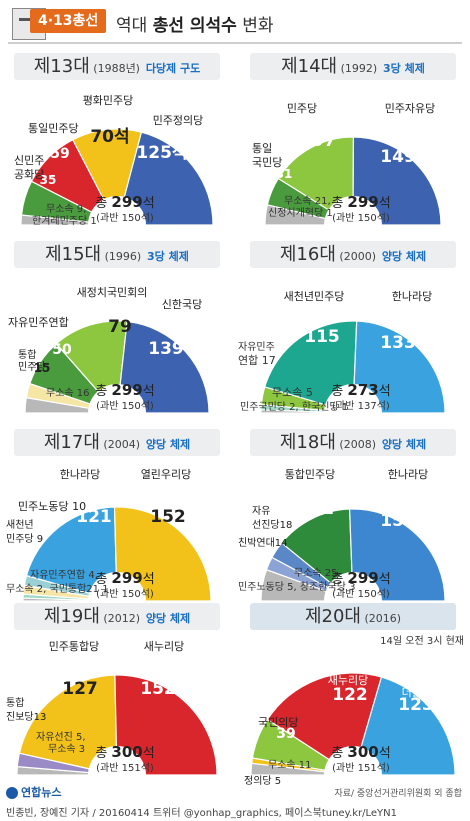 Image resolution: width=470 pixels, height=821 pixels. I want to click on election-badge: 4·13총선, so click(68, 21).